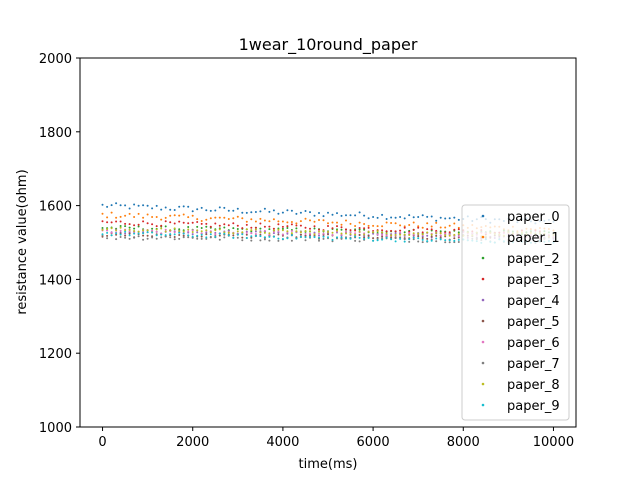  I want to click on y-tick-label: 1800, so click(55, 133).